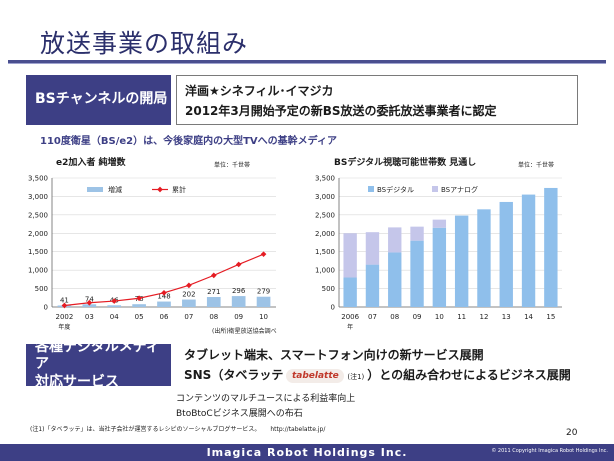  What do you see at coordinates (469, 375) in the screenshot?
I see `sns-suffix: ）との組み合わせによるビジネス展開` at bounding box center [469, 375].